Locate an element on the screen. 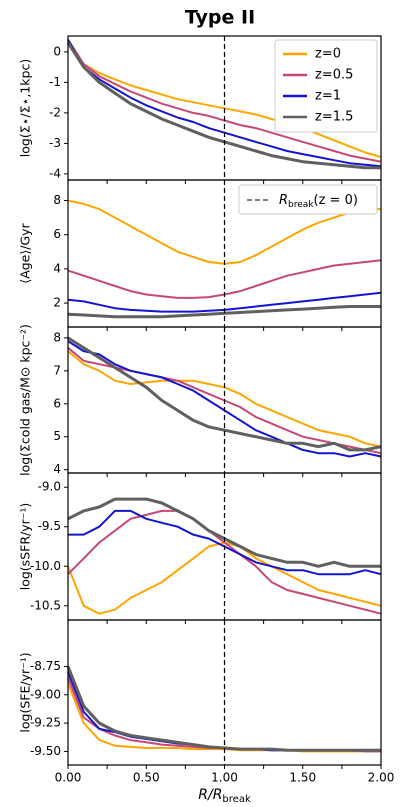 This screenshot has height=807, width=400. y-axis-label: log(sSFR/yr⁻¹) is located at coordinates (25, 547).